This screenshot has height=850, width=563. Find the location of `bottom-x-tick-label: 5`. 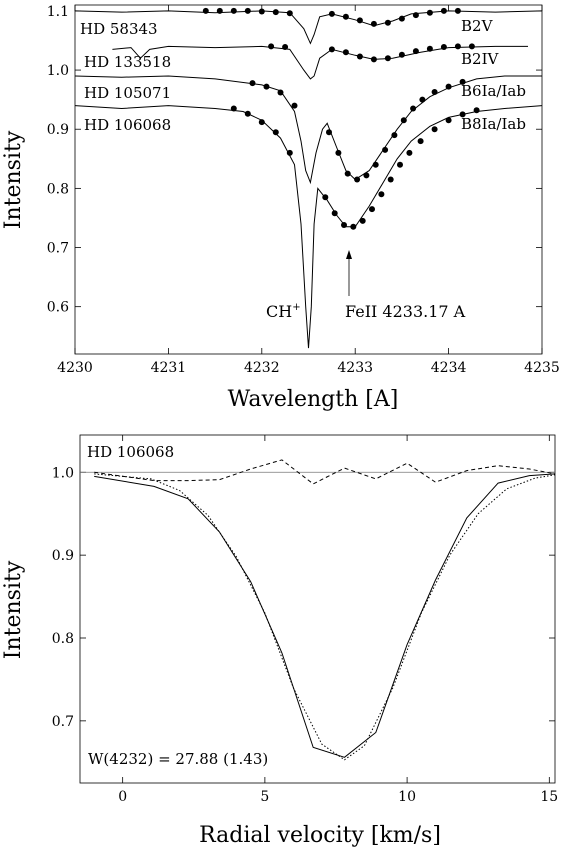

bottom-x-tick-label: 5 is located at coordinates (264, 797).